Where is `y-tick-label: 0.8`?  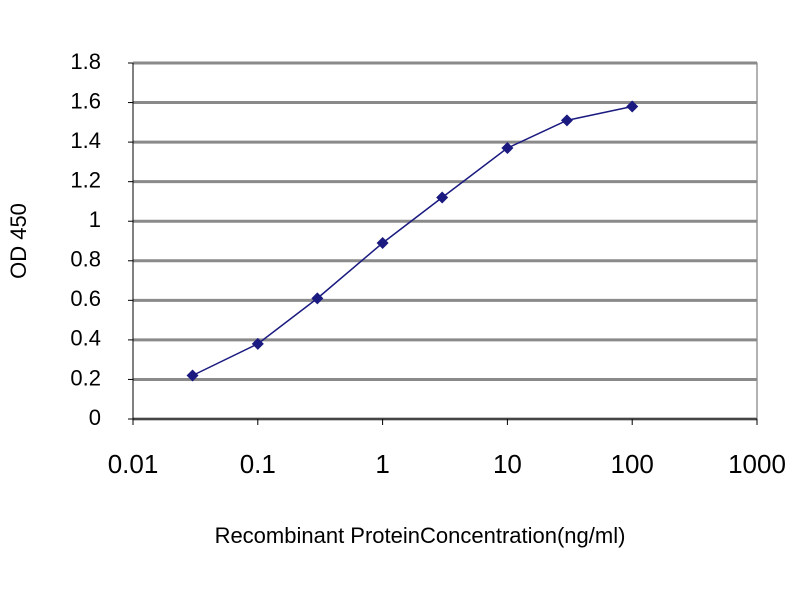 y-tick-label: 0.8 is located at coordinates (85, 259).